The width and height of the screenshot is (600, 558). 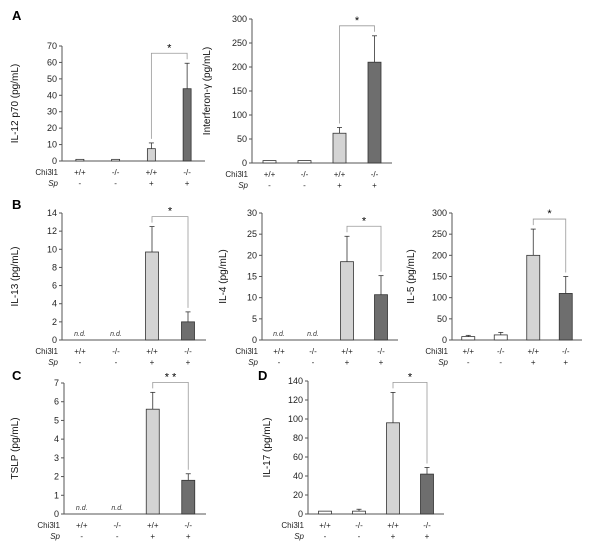 What do you see at coordinates (116, 172) in the screenshot?
I see `panel-1-genotype-label: -/-` at bounding box center [116, 172].